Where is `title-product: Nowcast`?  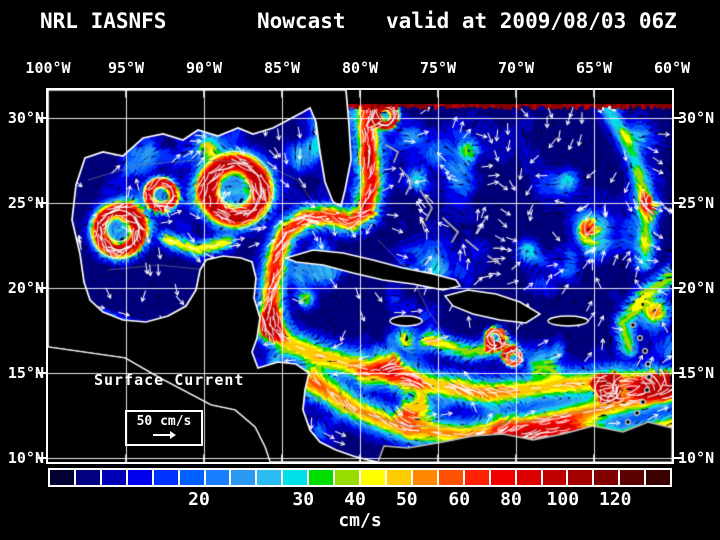 title-product: Nowcast is located at coordinates (301, 21).